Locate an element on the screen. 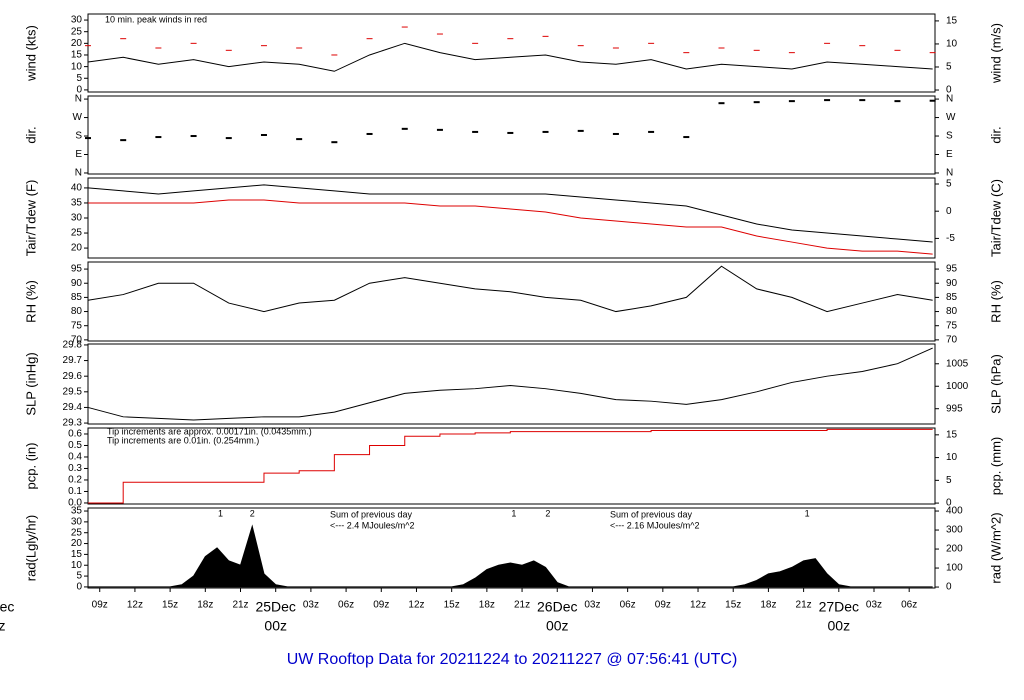 This screenshot has height=700, width=1024. day-marker: 2 is located at coordinates (252, 513).